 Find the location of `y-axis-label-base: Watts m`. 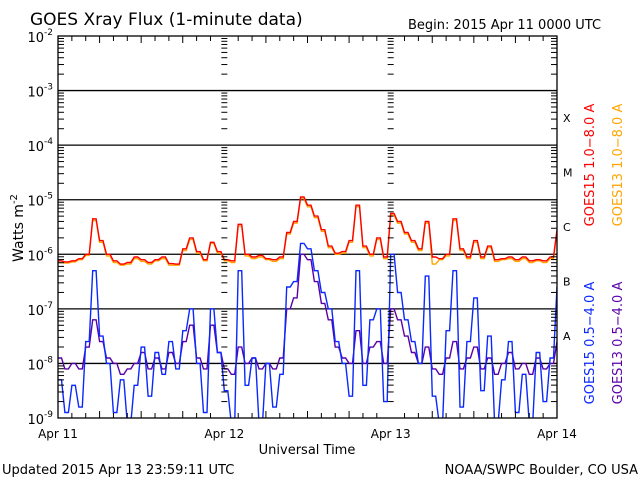

y-axis-label-base: Watts m is located at coordinates (19, 233).